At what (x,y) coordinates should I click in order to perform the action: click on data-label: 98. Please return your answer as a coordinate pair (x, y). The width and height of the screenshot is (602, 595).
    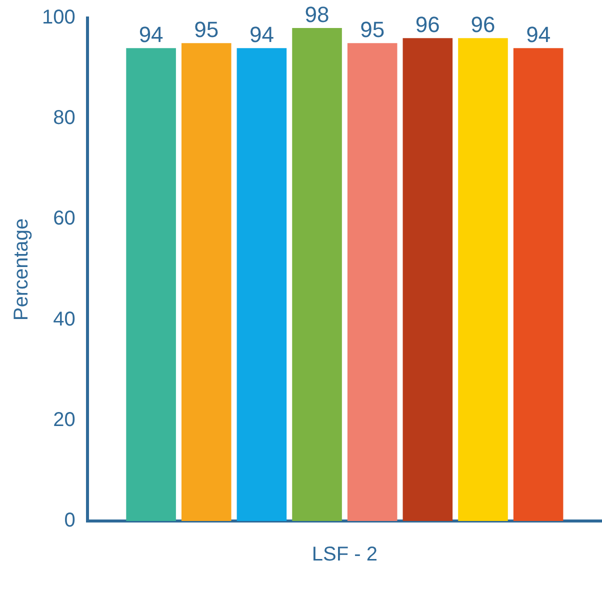
    Looking at the image, I should click on (317, 15).